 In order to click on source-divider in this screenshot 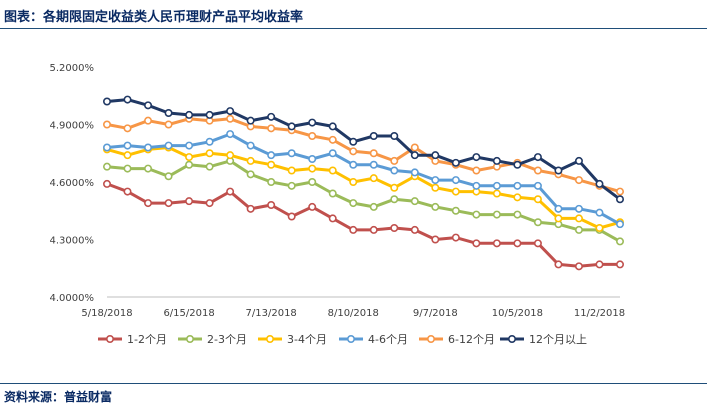, I will do `click(353, 383)`.